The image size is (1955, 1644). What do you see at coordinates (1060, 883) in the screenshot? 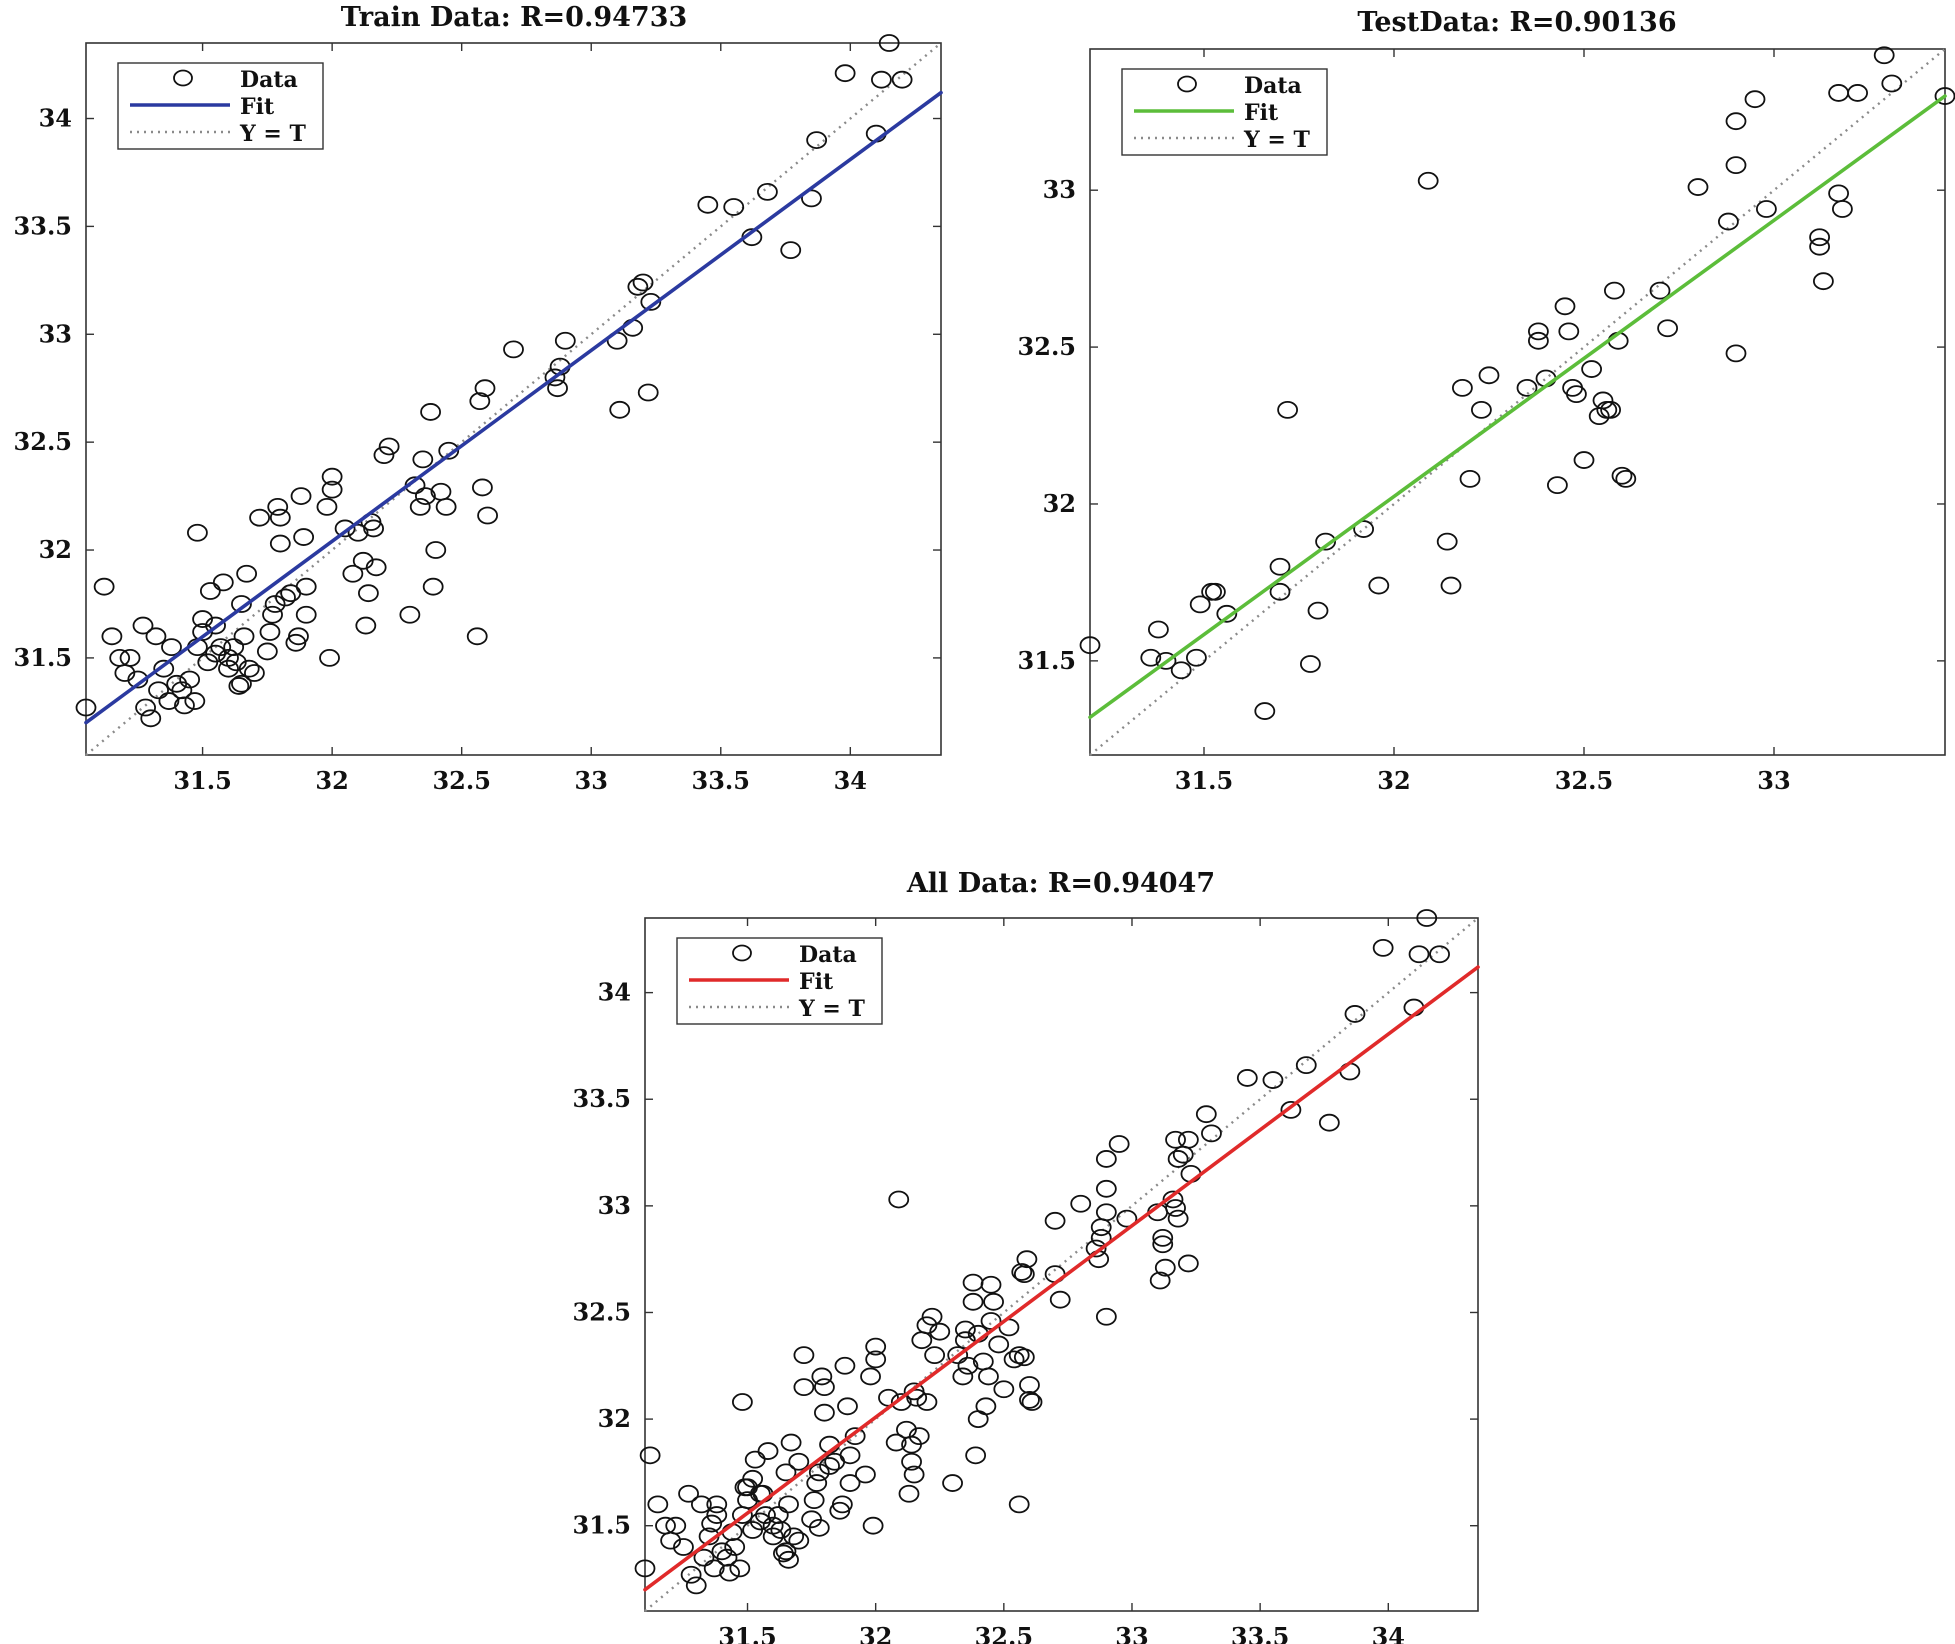
I see `chart-title: All Data: R=0.94047` at bounding box center [1060, 883].